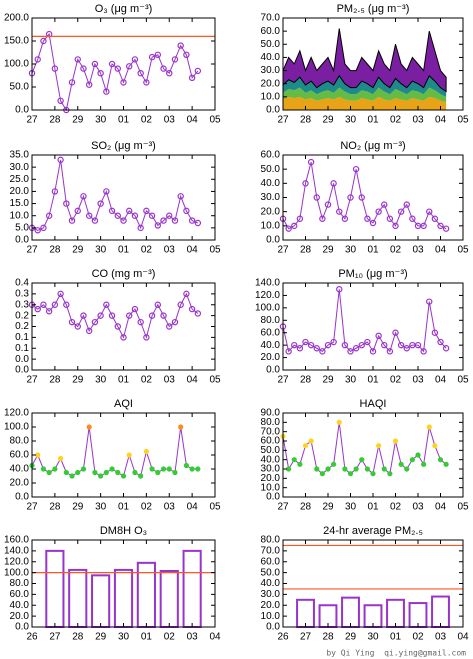 This screenshot has height=659, width=473. What do you see at coordinates (193, 637) in the screenshot?
I see `x-tick-label: 03` at bounding box center [193, 637].